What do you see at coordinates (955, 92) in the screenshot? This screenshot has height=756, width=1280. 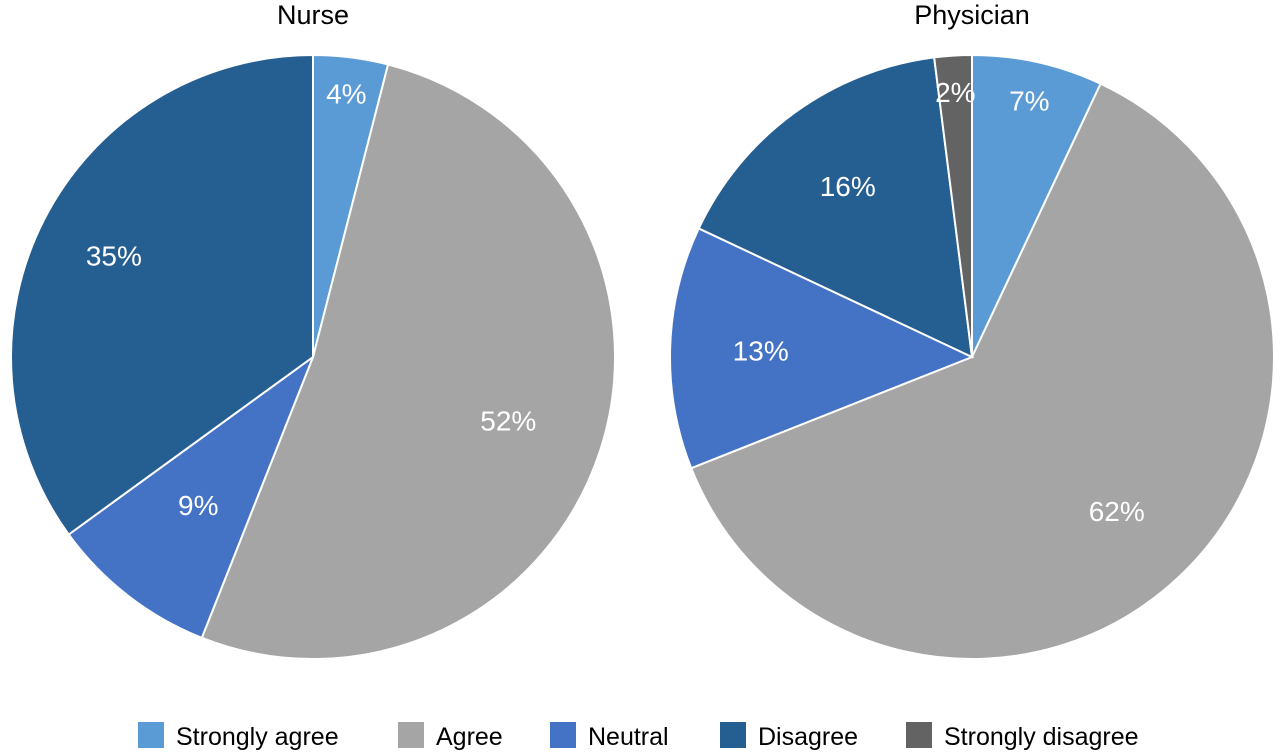 I see `data-label-strongly-disagree: 2%` at bounding box center [955, 92].